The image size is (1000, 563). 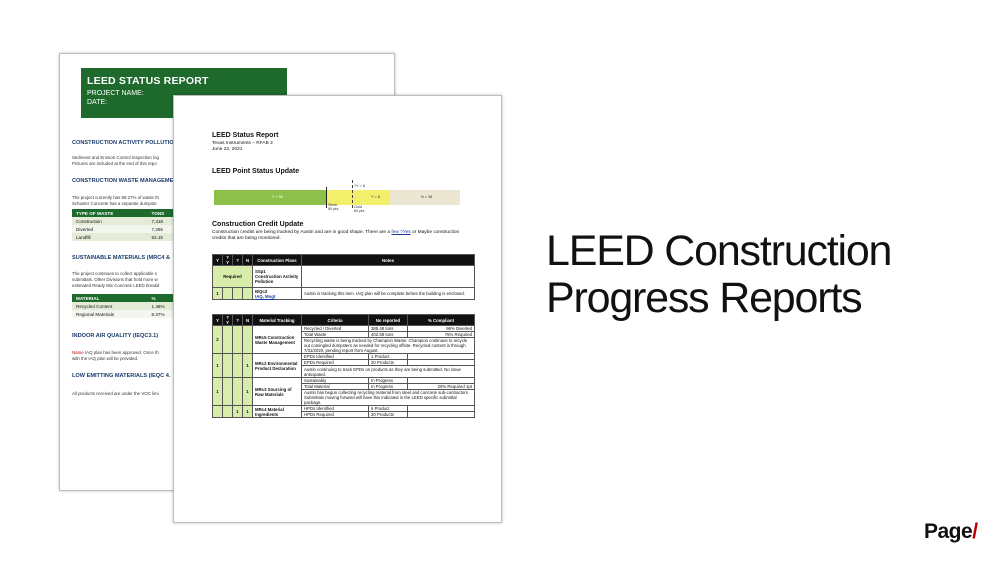 What do you see at coordinates (975, 531) in the screenshot?
I see `logo-slash-icon: /` at bounding box center [975, 531].